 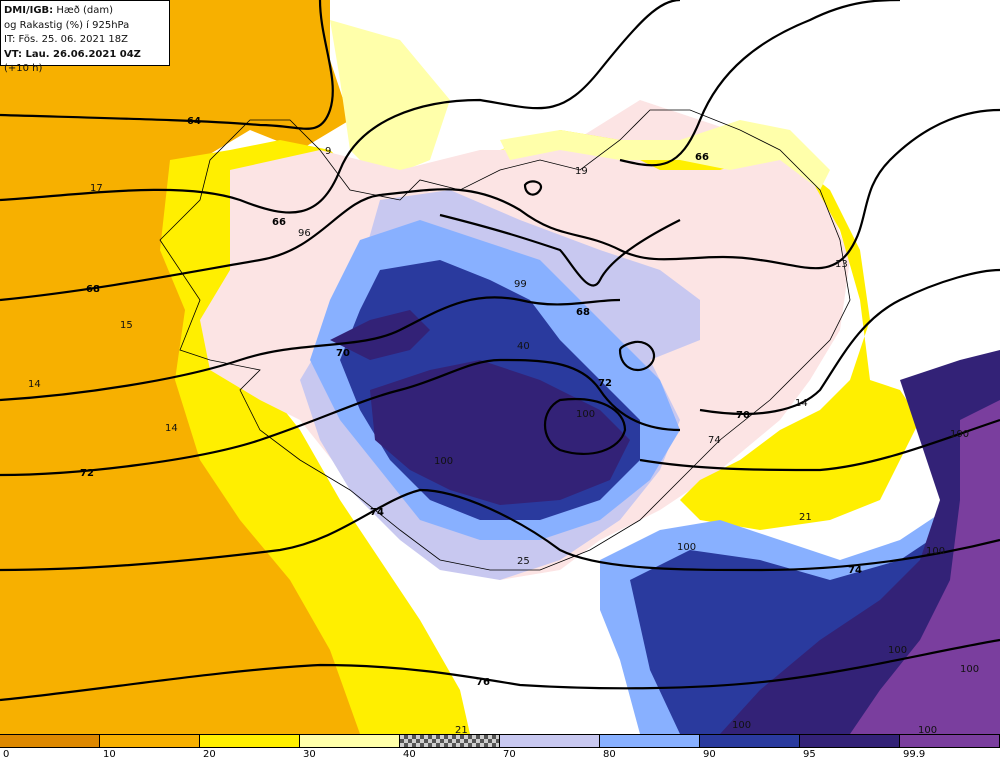 What do you see at coordinates (209, 754) in the screenshot?
I see `colorbar-tick-label: 20` at bounding box center [209, 754].